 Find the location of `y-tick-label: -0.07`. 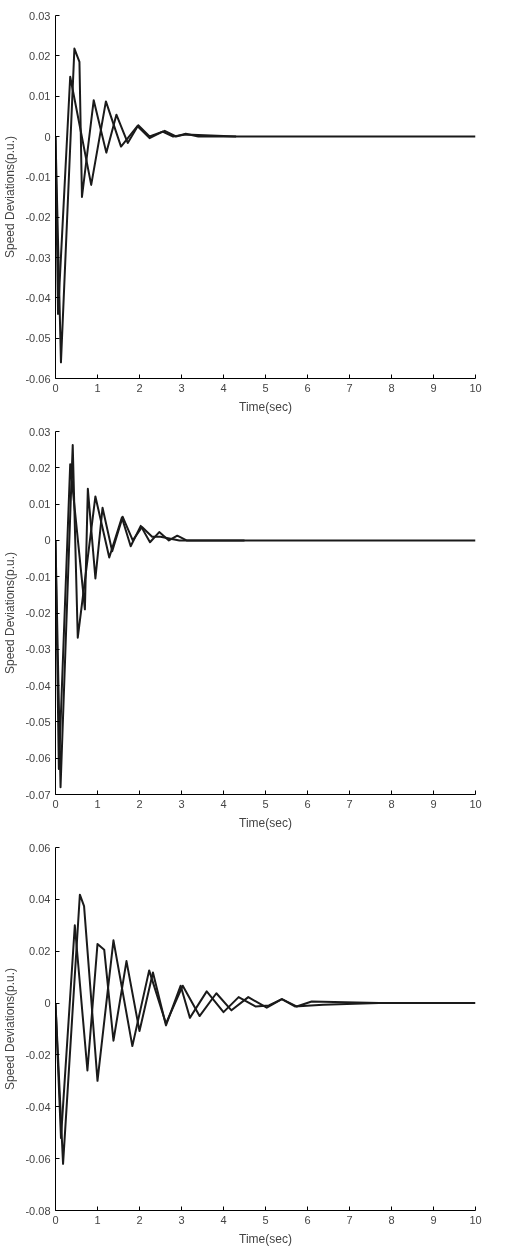

y-tick-label: -0.07 is located at coordinates (38, 794).